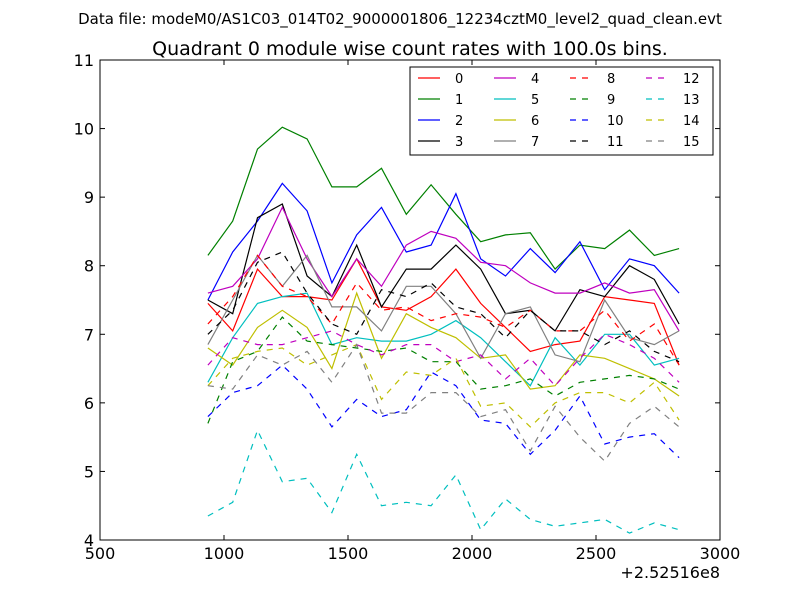 This screenshot has height=604, width=800. I want to click on x-tick-label: 1500, so click(348, 553).